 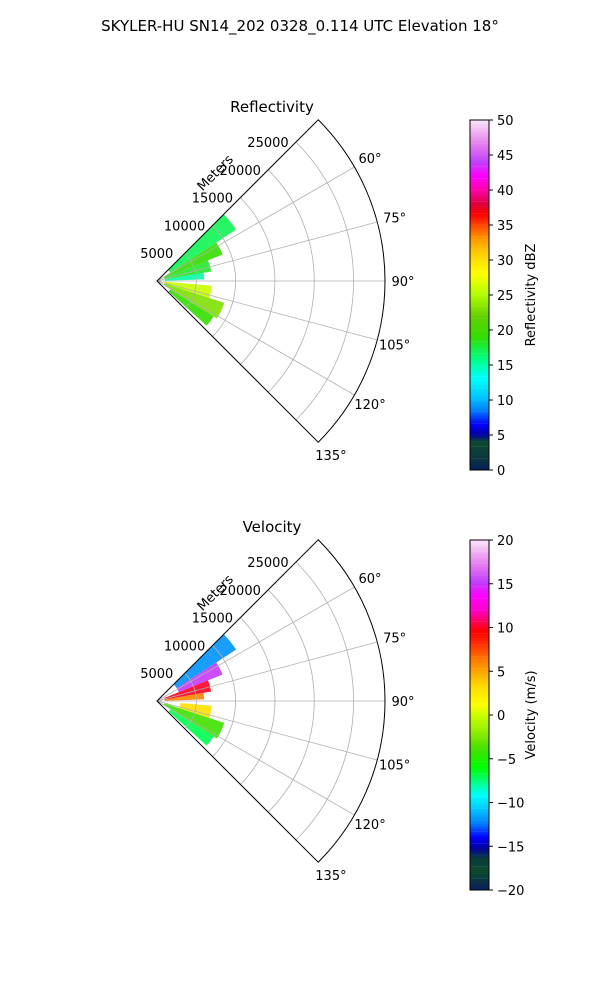 What do you see at coordinates (531, 714) in the screenshot?
I see `colorbar-label: Velocity (m/s)` at bounding box center [531, 714].